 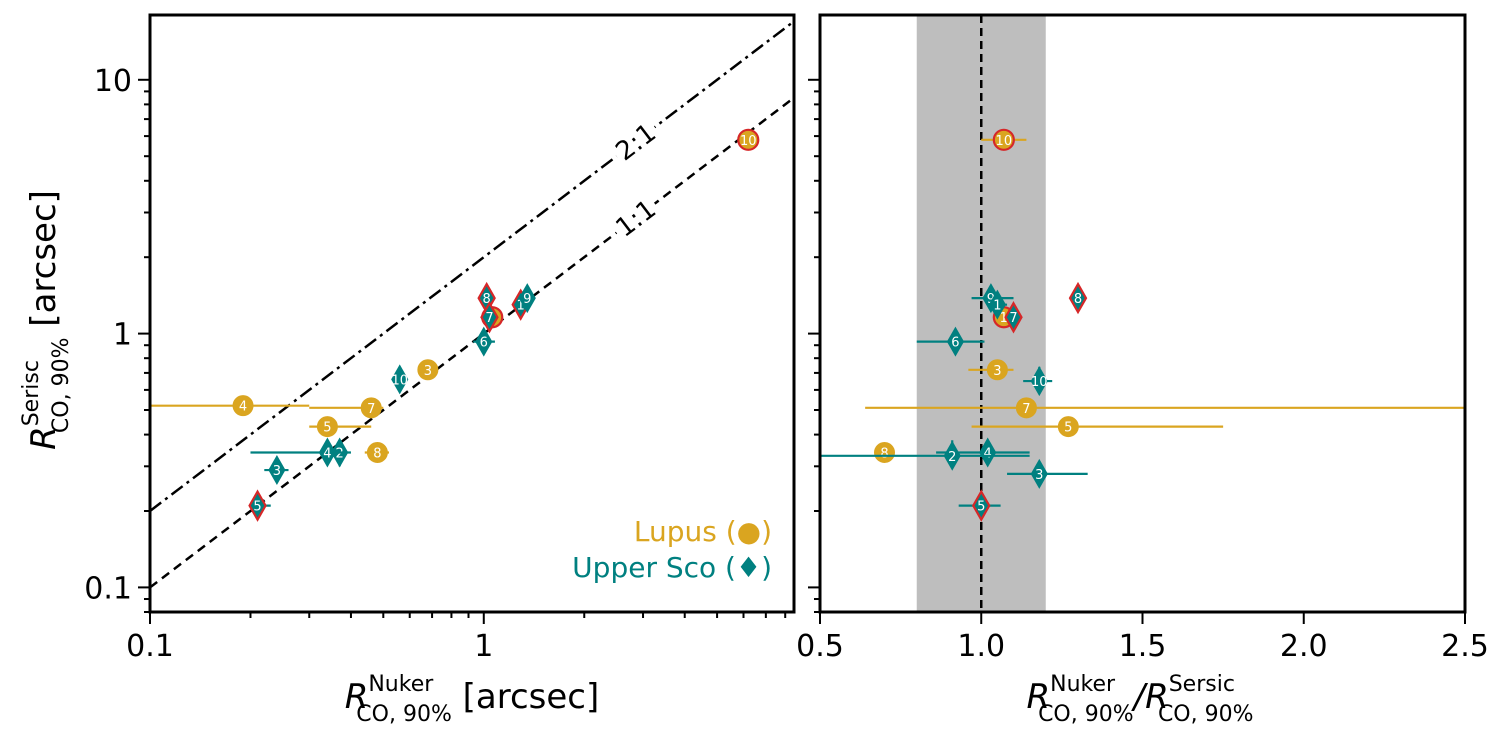 What do you see at coordinates (1140, 699) in the screenshot?
I see `x-axis-label: RNuker CO, 90%/RSersic CO, 90%` at bounding box center [1140, 699].